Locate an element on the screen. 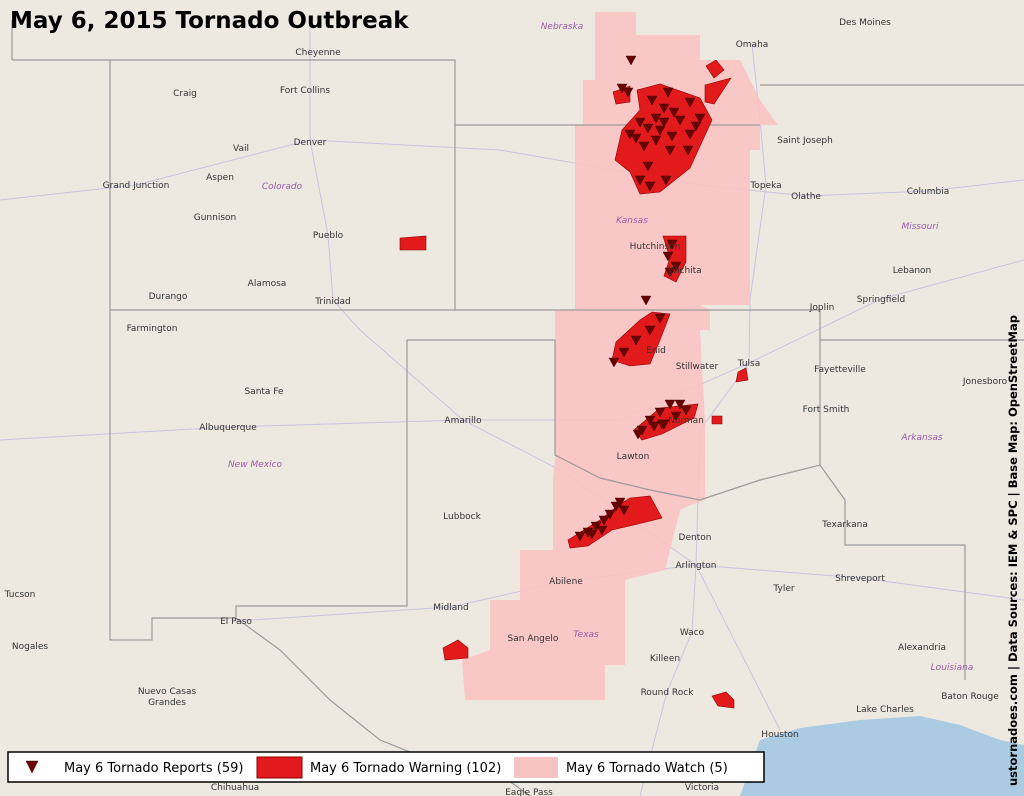  place-label: Denver is located at coordinates (310, 143).